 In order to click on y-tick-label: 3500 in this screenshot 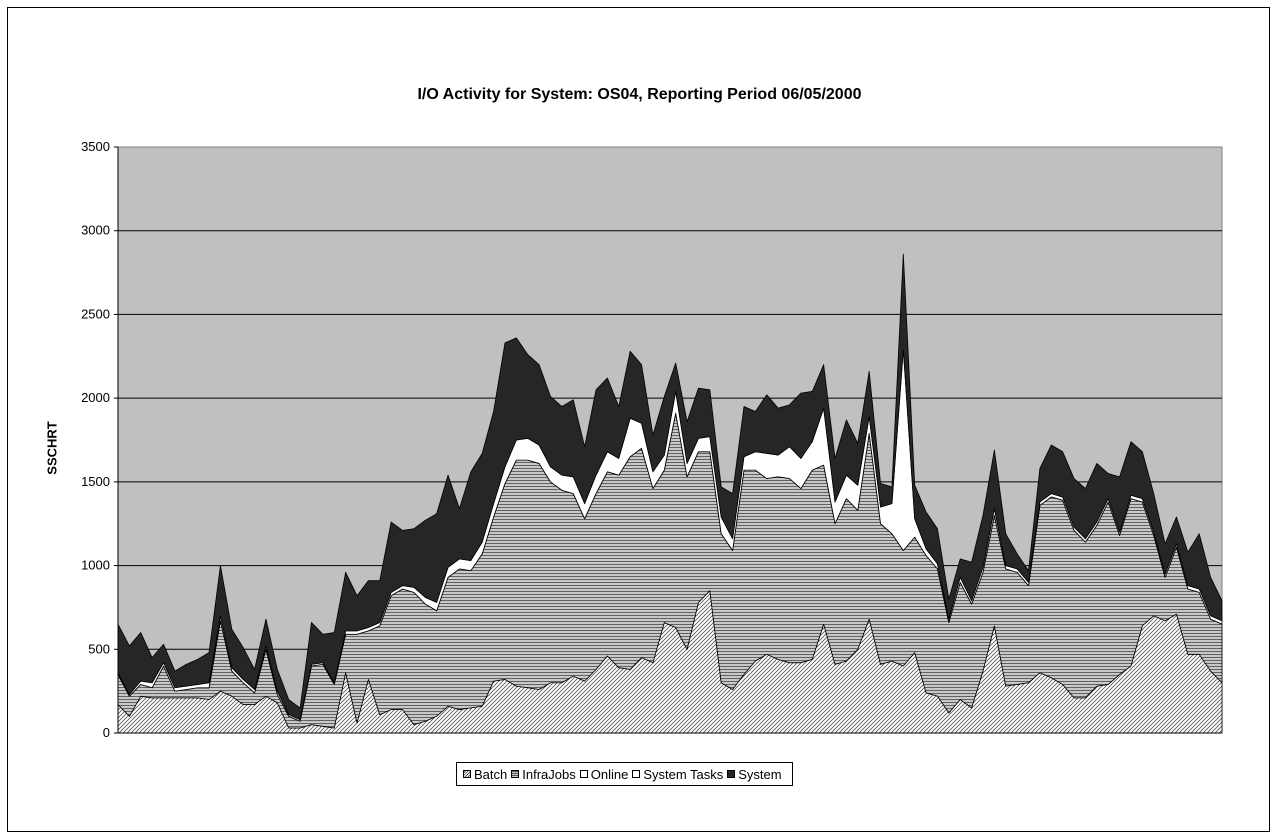, I will do `click(95, 146)`.